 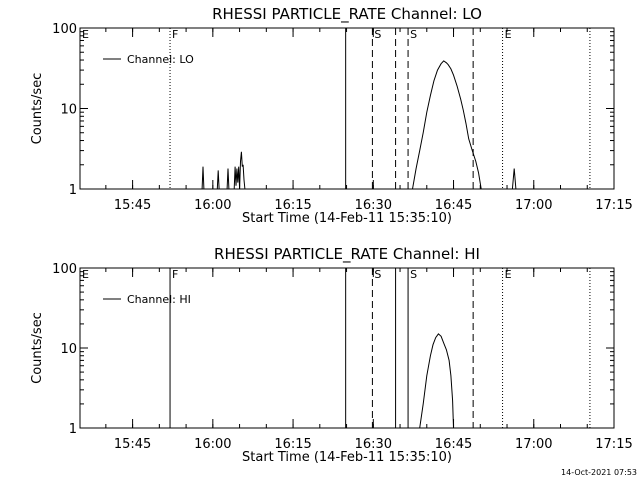 What do you see at coordinates (73, 190) in the screenshot?
I see `panel1-y-tick-label: 1` at bounding box center [73, 190].